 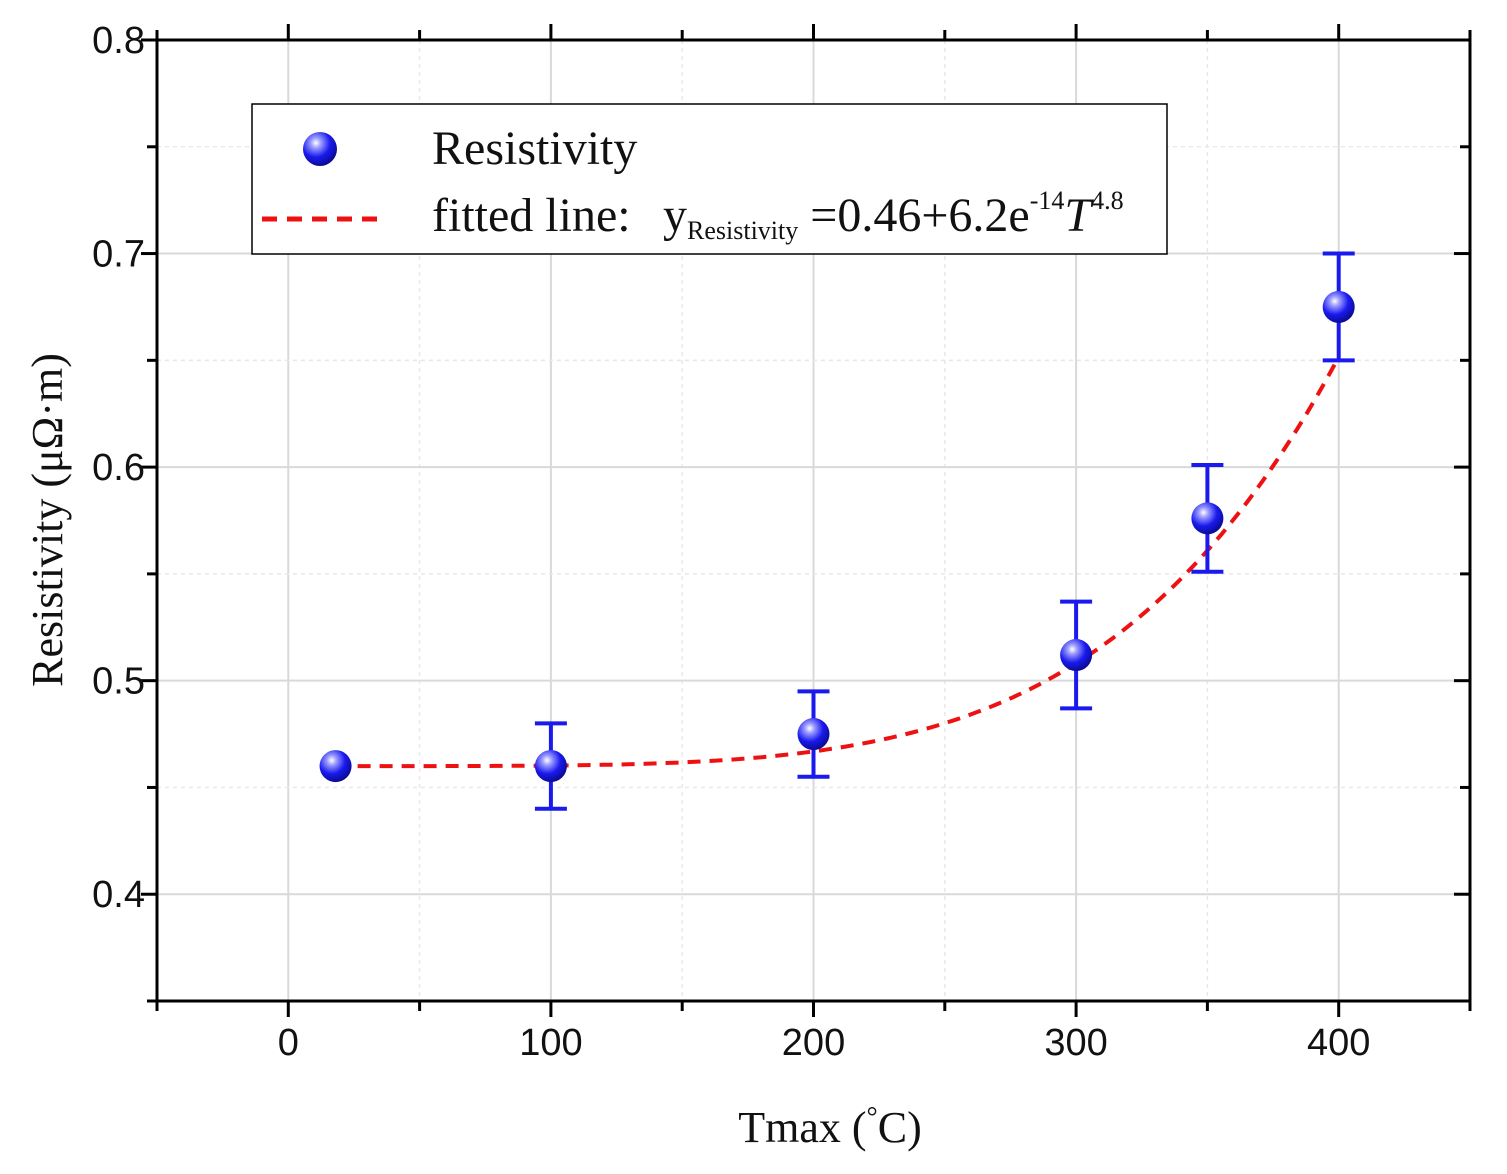 I want to click on y-tick-label: 0.5, so click(x=118, y=682).